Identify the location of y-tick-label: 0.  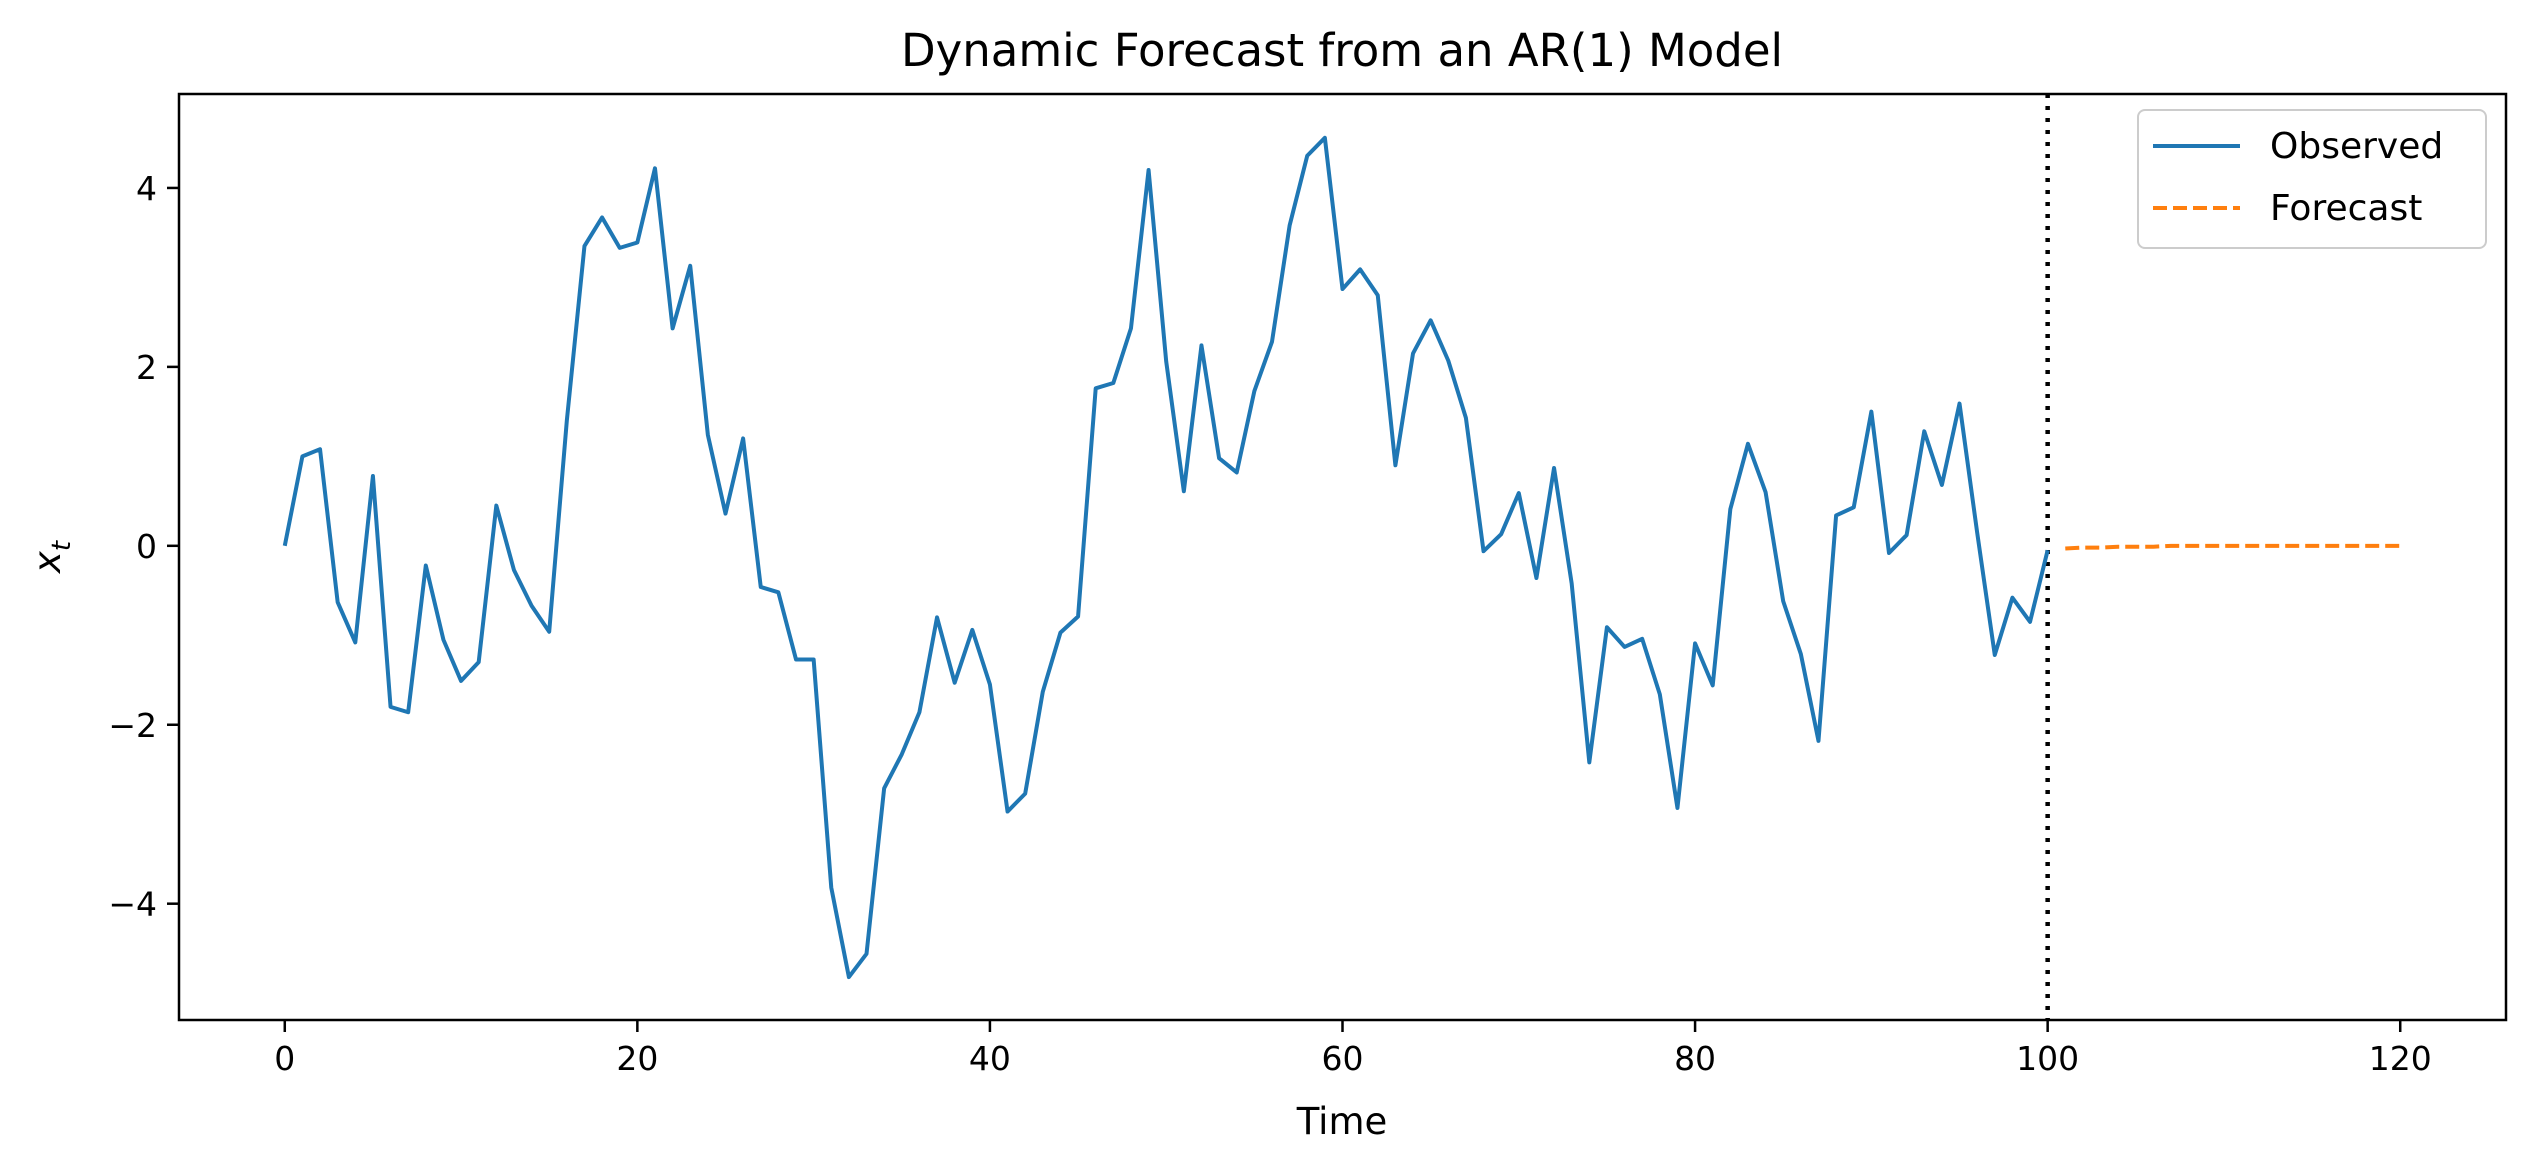
(146, 546).